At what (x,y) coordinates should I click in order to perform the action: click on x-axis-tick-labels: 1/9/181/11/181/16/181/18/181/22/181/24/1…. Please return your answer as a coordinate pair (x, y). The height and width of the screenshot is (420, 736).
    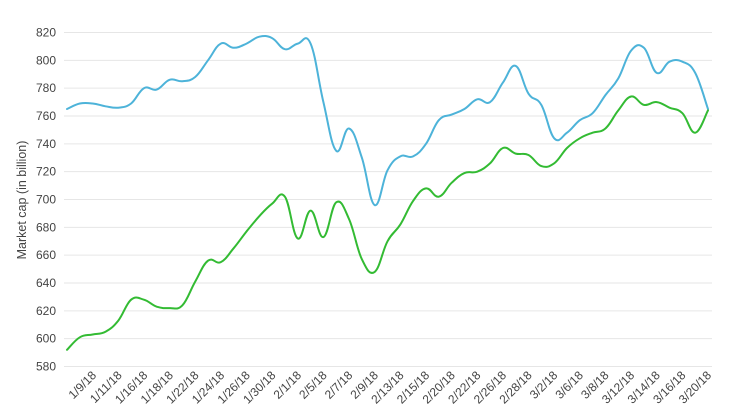
    Looking at the image, I should click on (390, 387).